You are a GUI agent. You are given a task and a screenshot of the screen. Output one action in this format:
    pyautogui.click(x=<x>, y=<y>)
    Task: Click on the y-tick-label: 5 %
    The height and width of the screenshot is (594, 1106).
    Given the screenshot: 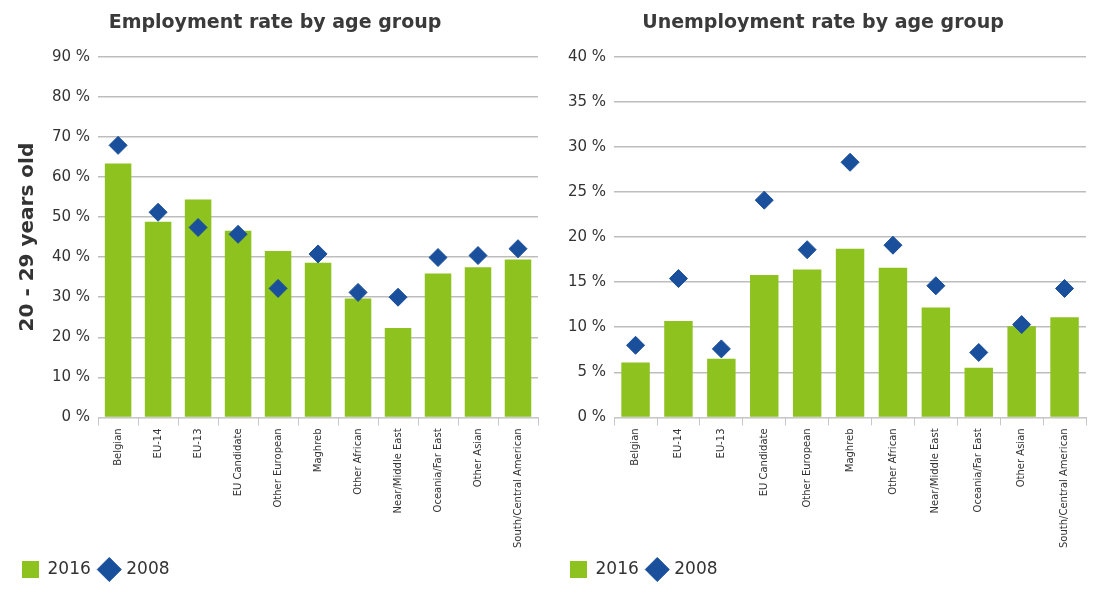 What is the action you would take?
    pyautogui.click(x=592, y=371)
    